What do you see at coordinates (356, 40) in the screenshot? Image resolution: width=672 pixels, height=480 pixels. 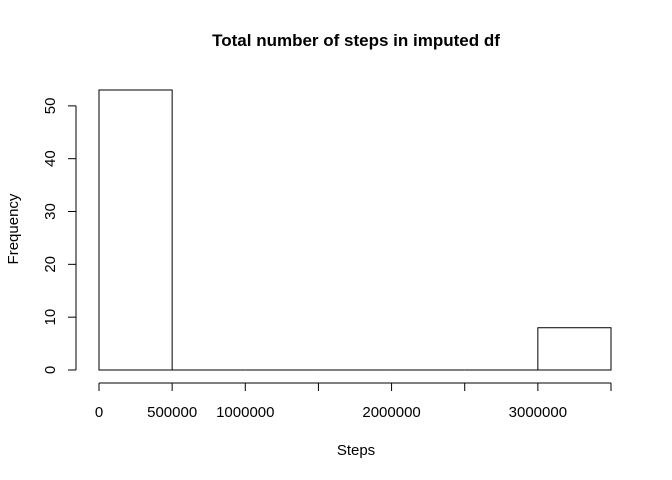 I see `chart-title: Total number of steps in imputed df` at bounding box center [356, 40].